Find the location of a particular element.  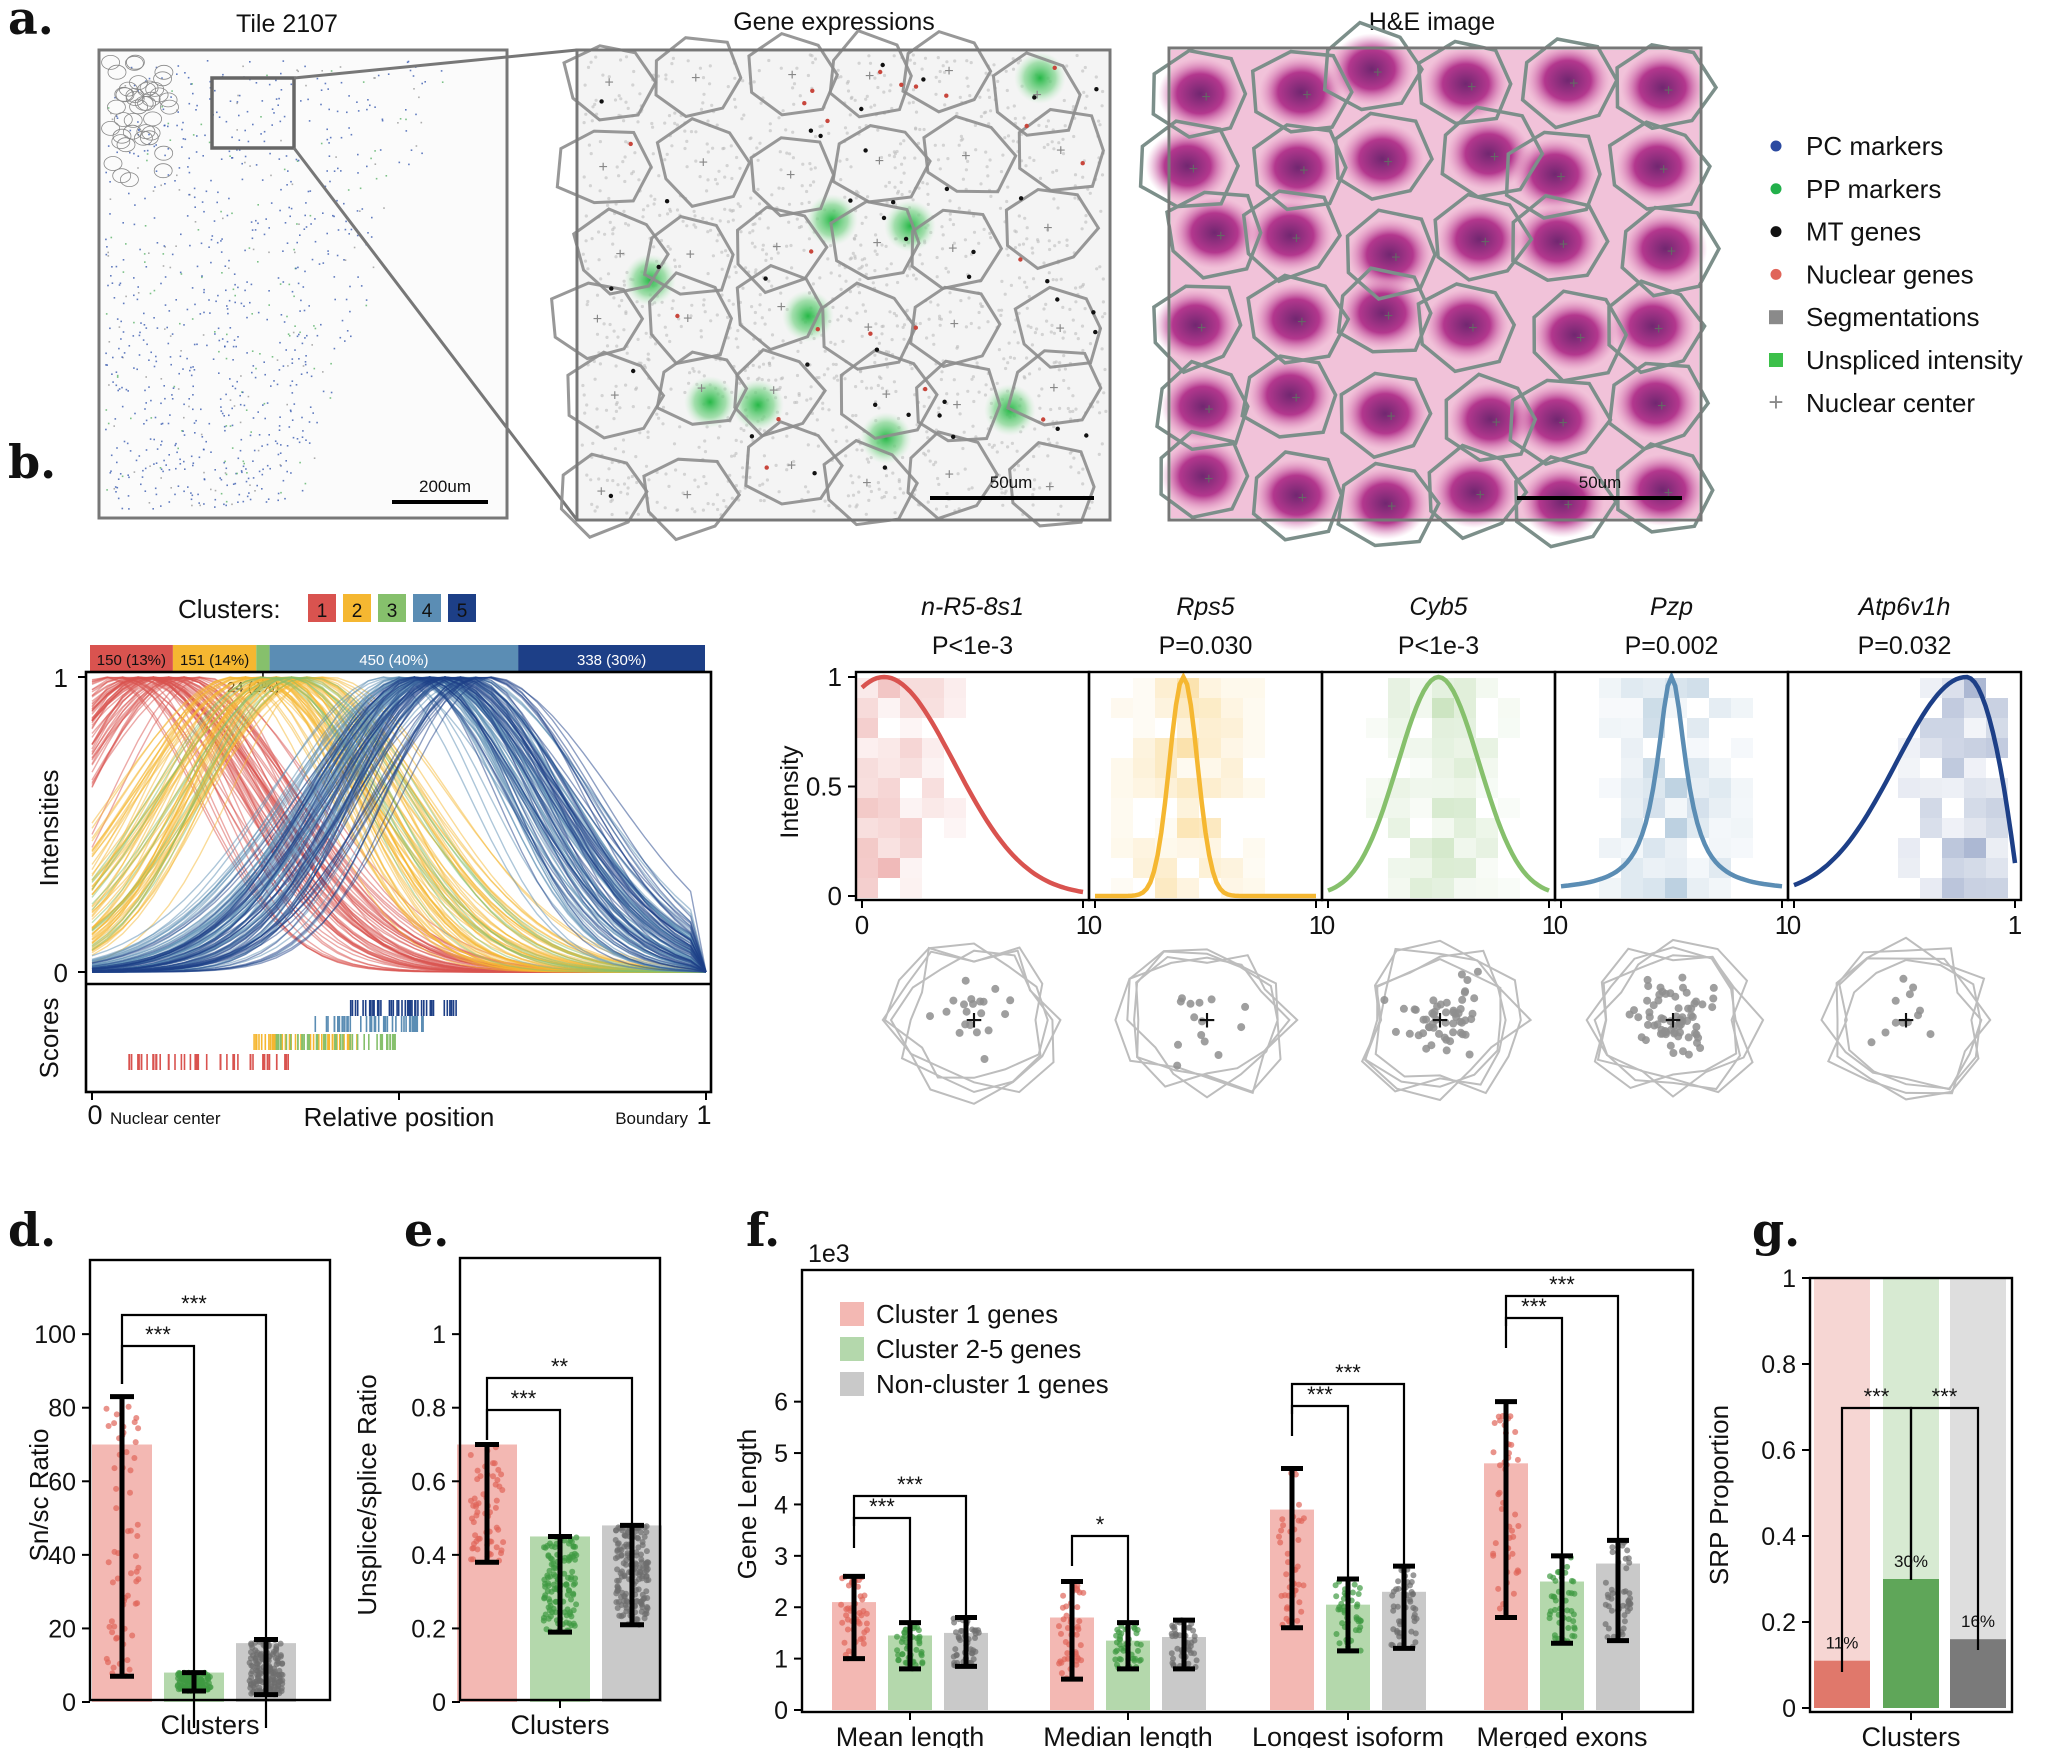

y-axis-label: Sn/sc Ratio is located at coordinates (39, 1495).